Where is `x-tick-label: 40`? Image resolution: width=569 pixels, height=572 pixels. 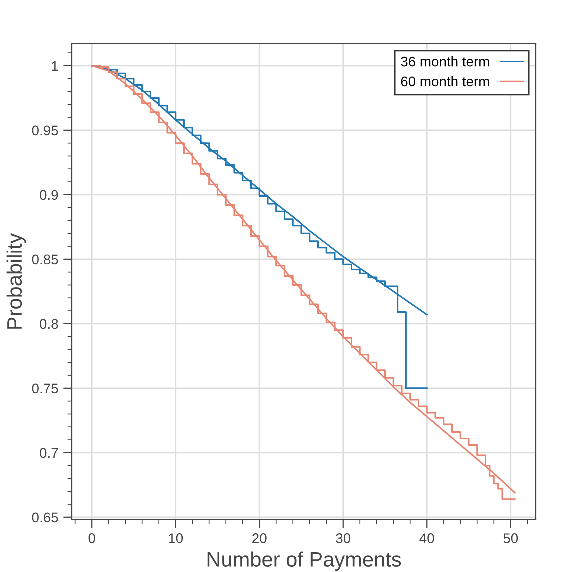
x-tick-label: 40 is located at coordinates (427, 539).